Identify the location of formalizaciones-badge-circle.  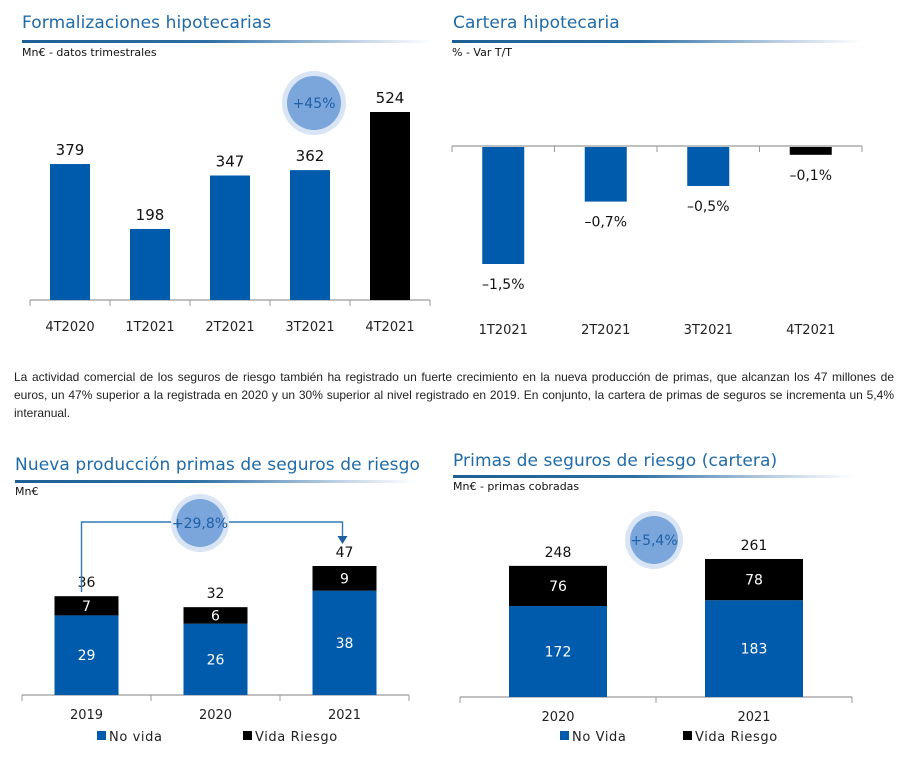
(314, 103).